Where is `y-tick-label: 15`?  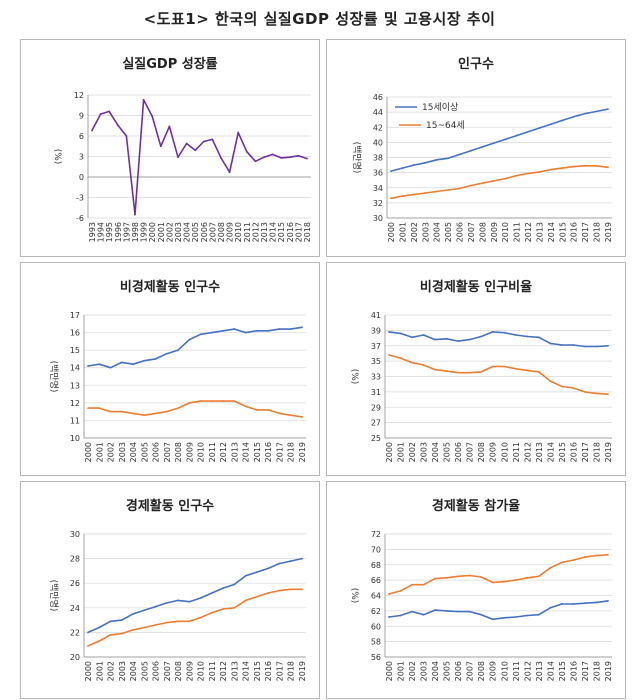 y-tick-label: 15 is located at coordinates (75, 350).